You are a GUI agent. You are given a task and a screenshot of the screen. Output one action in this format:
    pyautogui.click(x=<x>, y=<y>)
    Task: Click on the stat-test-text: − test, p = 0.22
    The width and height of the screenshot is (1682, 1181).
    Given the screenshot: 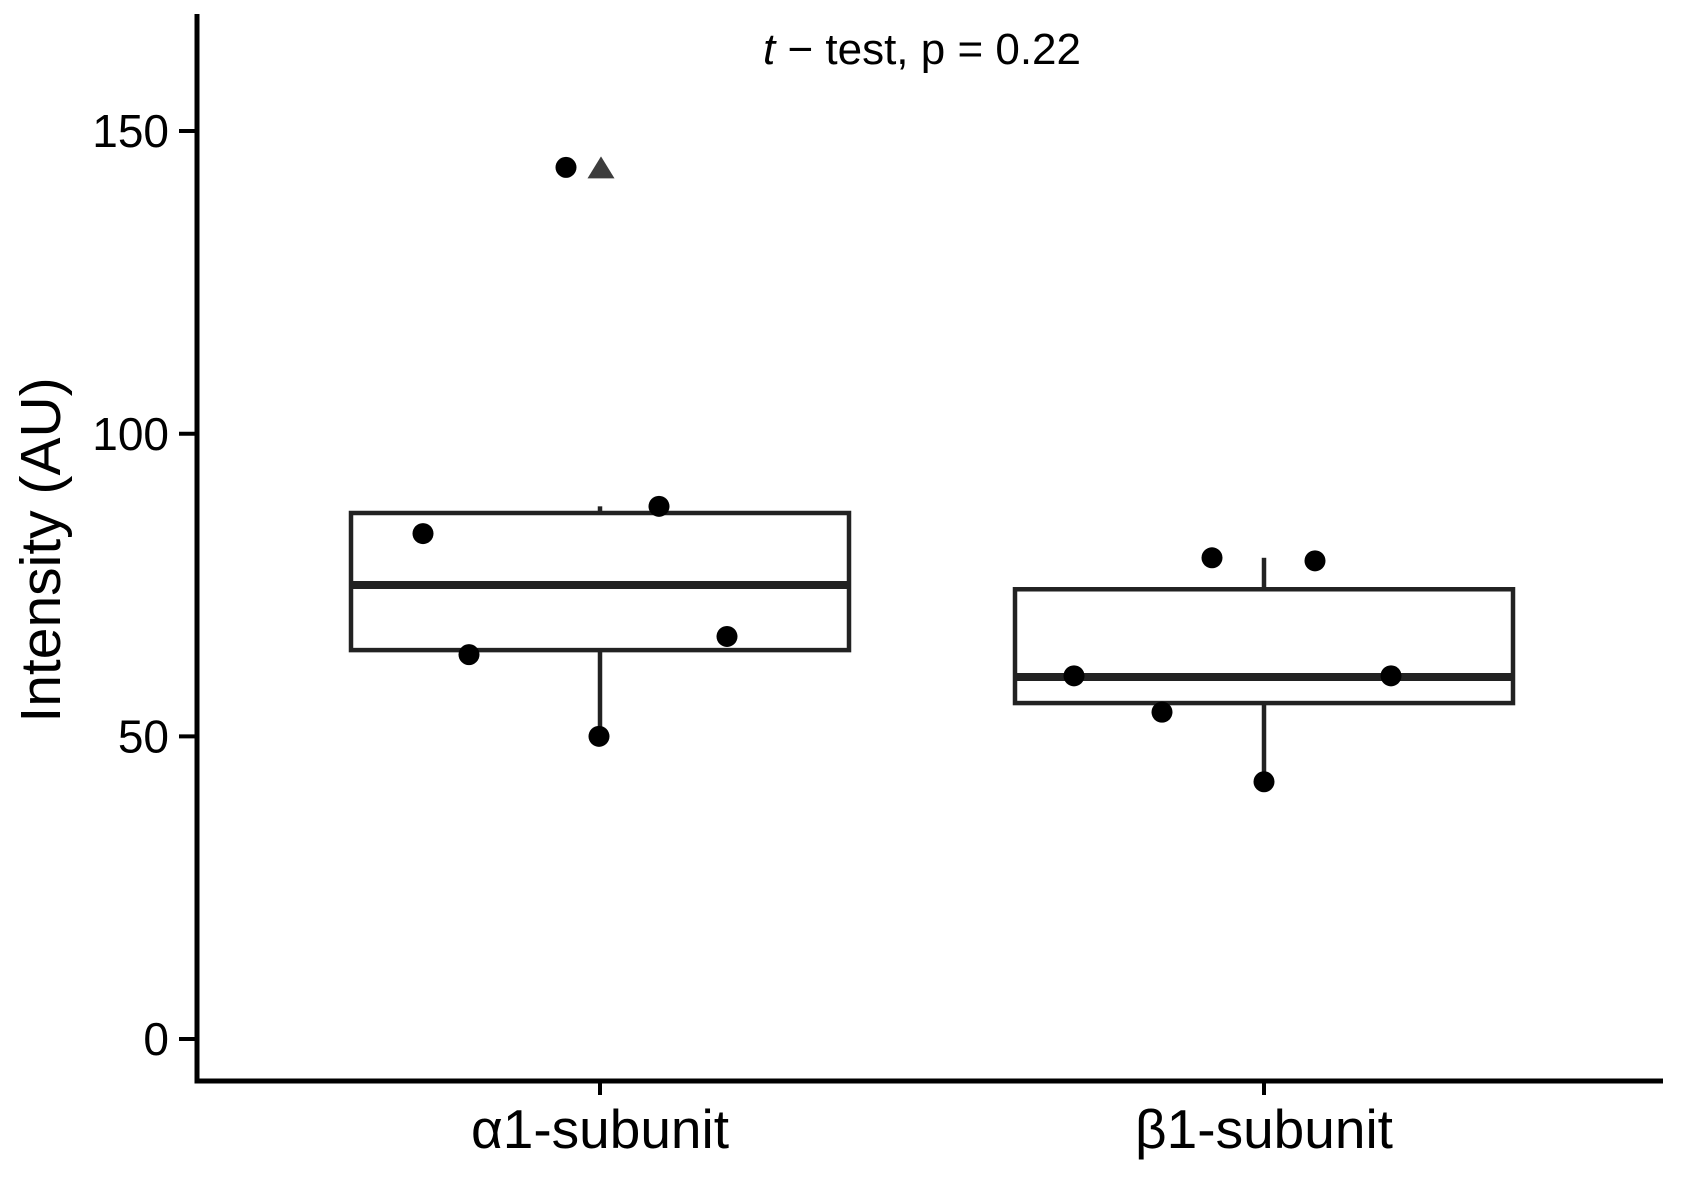 What is the action you would take?
    pyautogui.click(x=928, y=49)
    